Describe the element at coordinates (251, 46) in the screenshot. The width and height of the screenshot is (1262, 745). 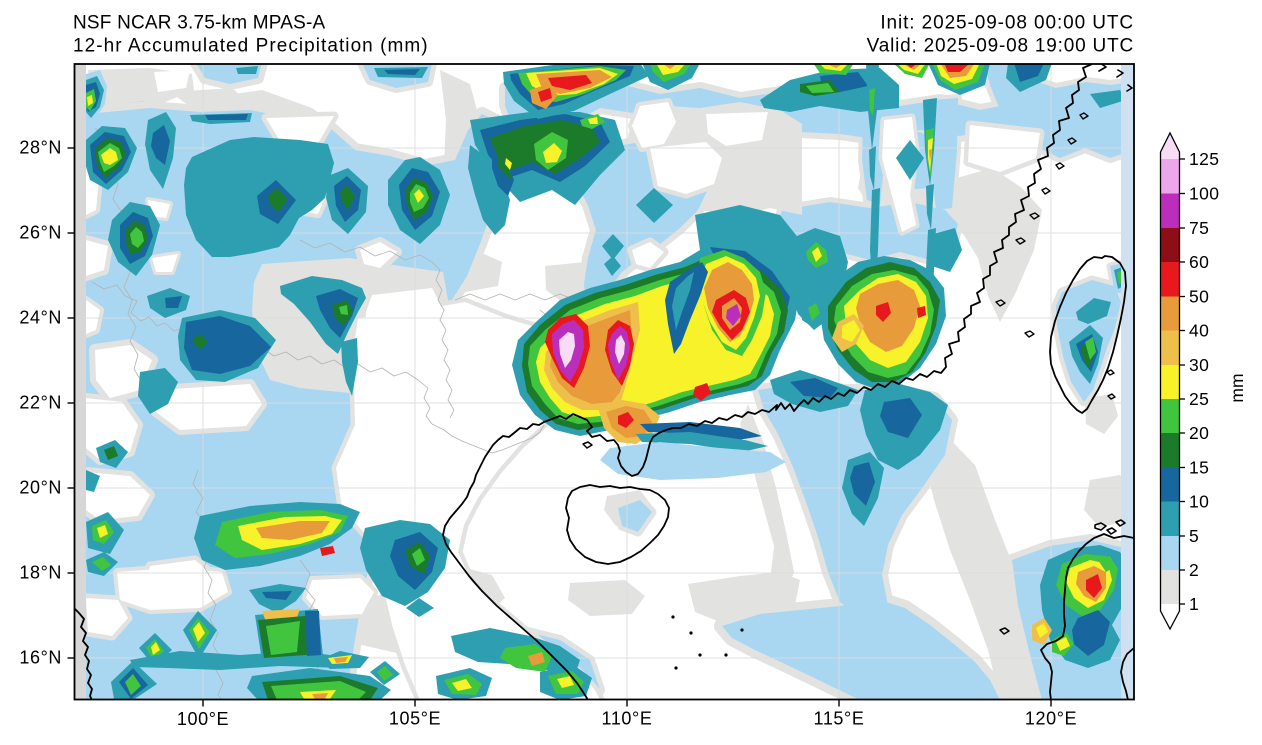
I see `svg-text:12-hr Accumulated Precipitatio: 12-hr Accumulated Precipitation (mm)` at that location.